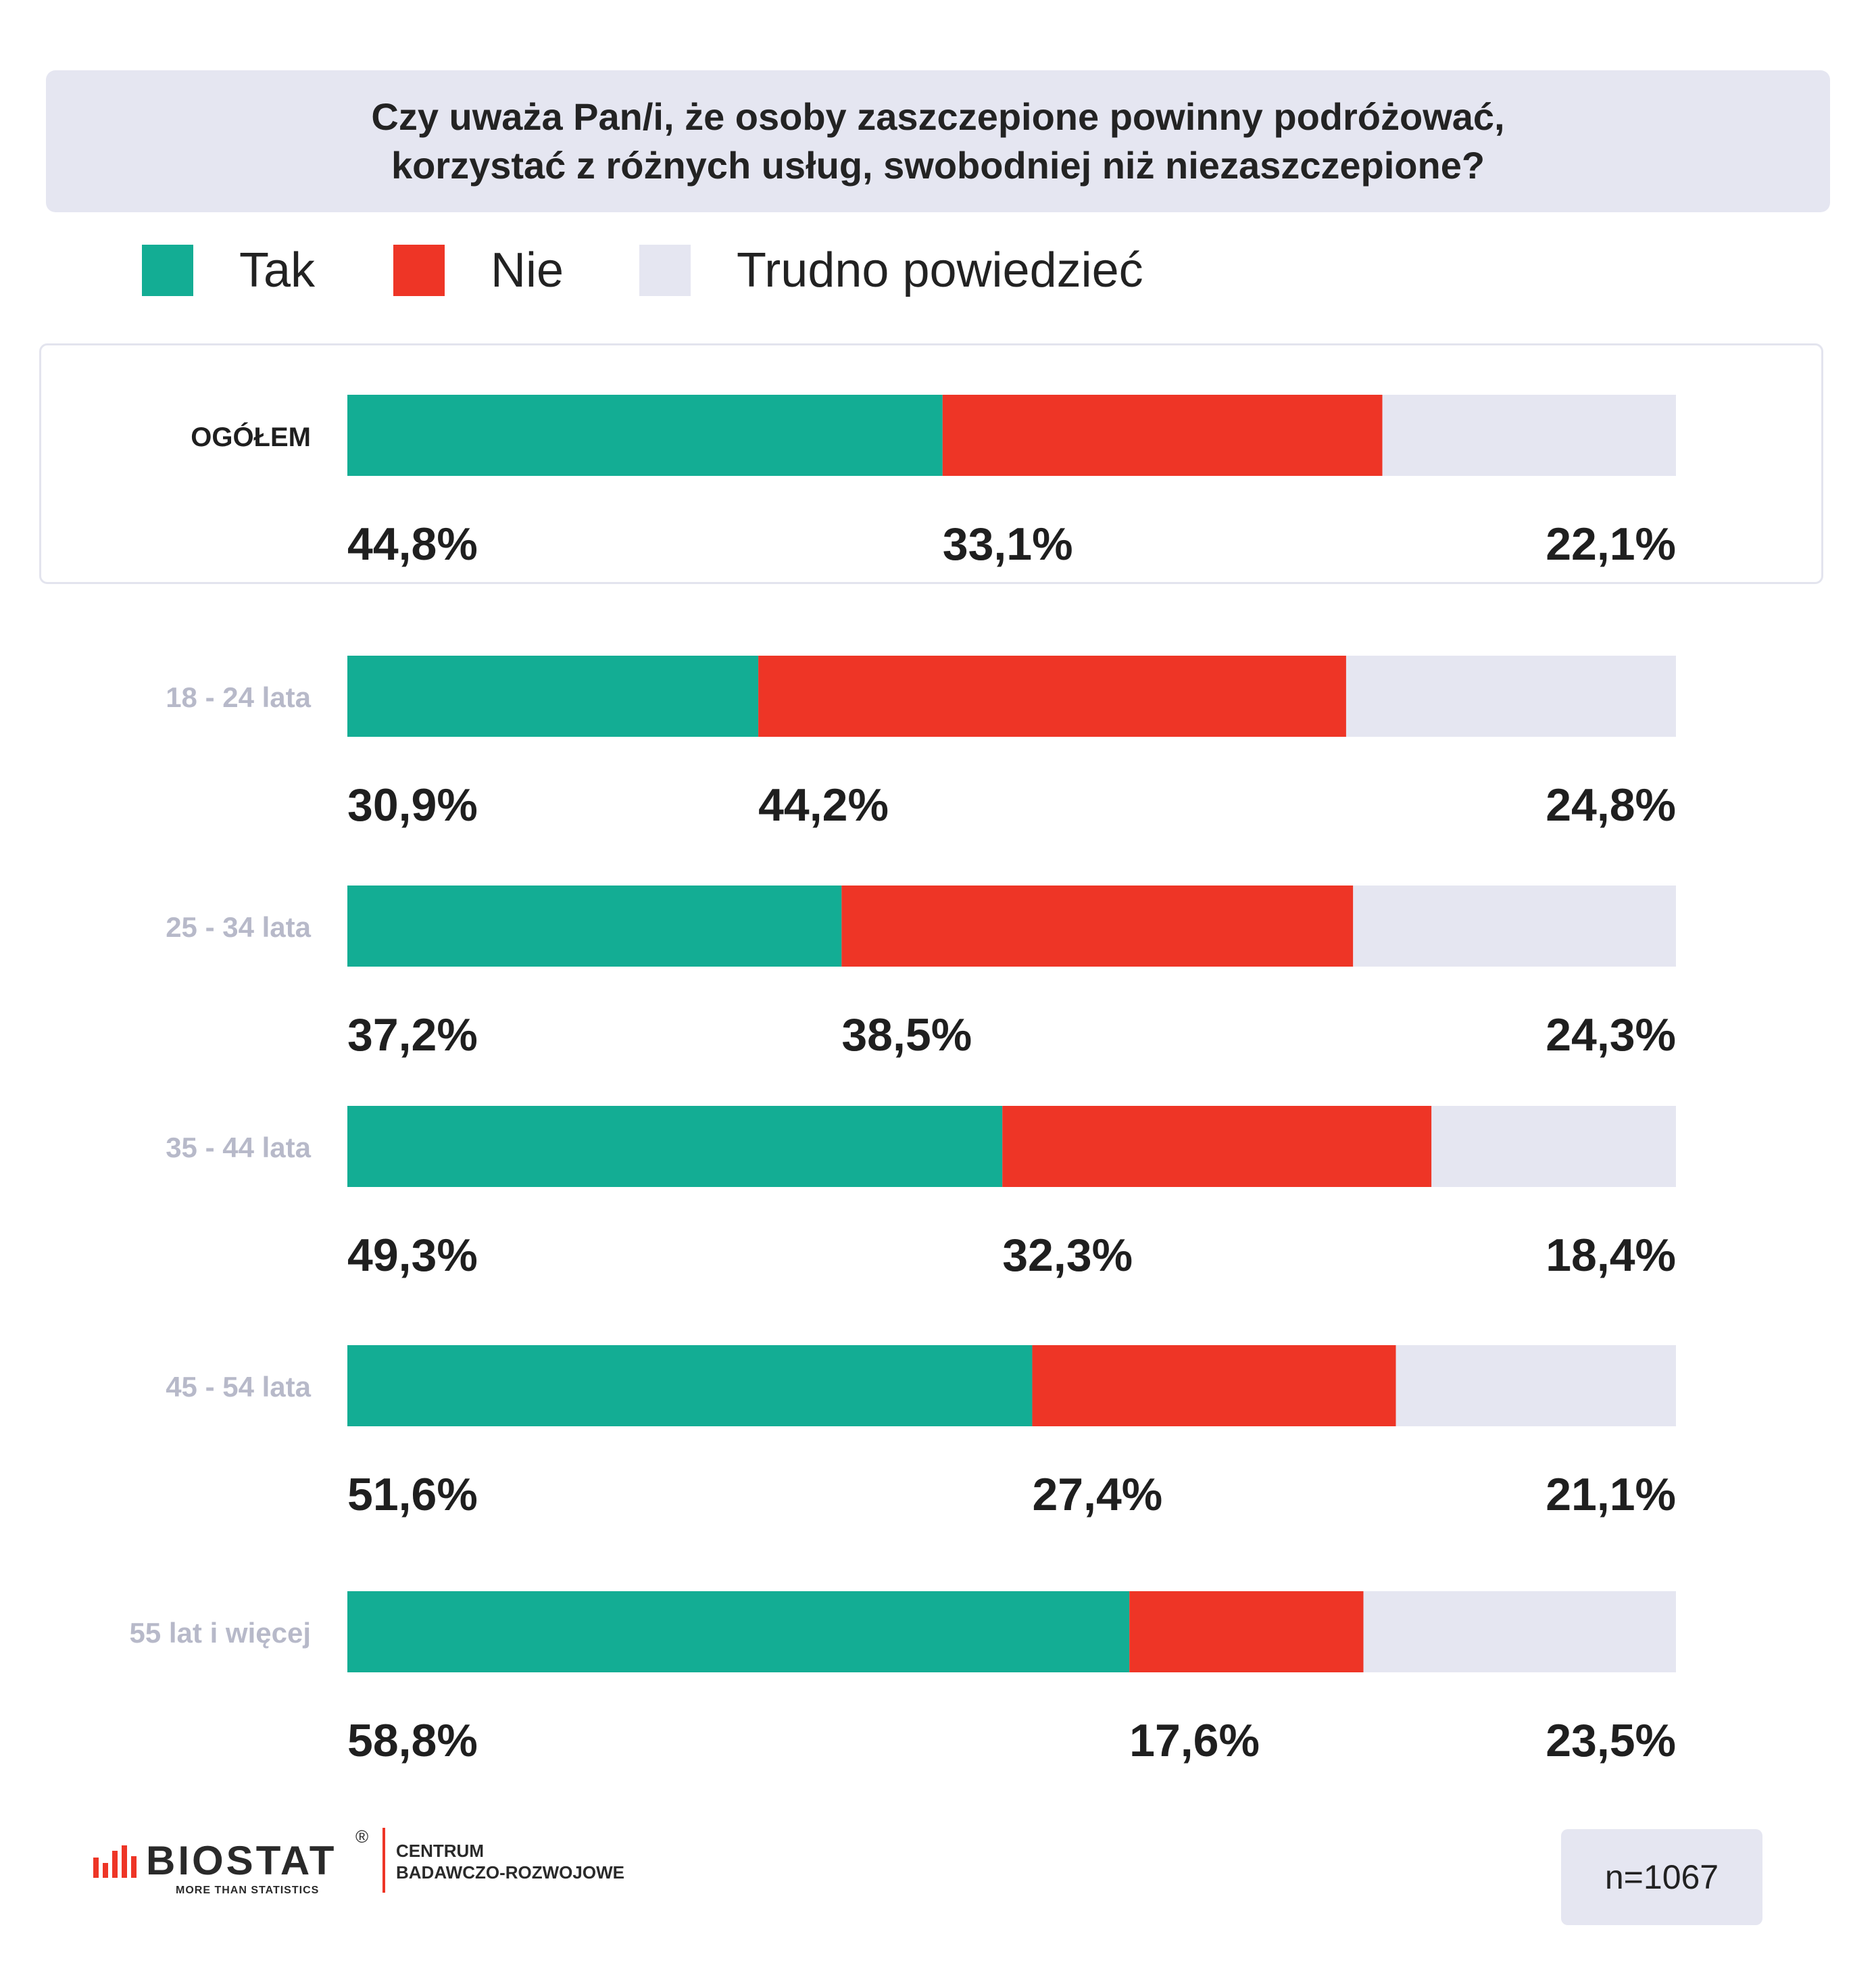  What do you see at coordinates (553, 696) in the screenshot?
I see `bar-18-24-tak` at bounding box center [553, 696].